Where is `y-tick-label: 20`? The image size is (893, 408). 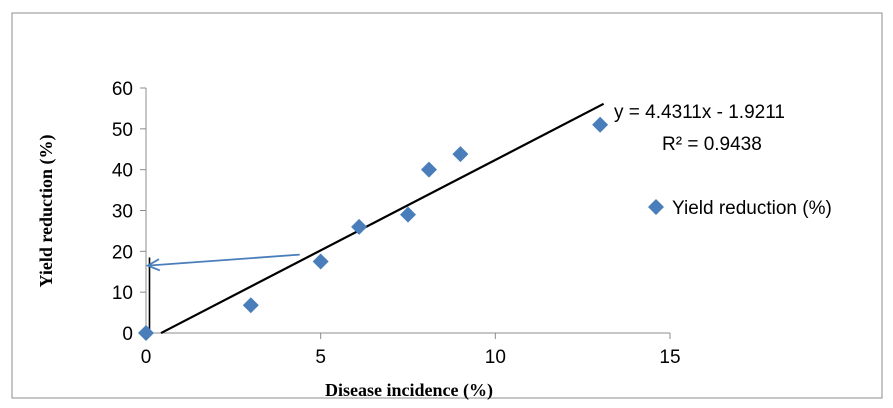
y-tick-label: 20 is located at coordinates (122, 252).